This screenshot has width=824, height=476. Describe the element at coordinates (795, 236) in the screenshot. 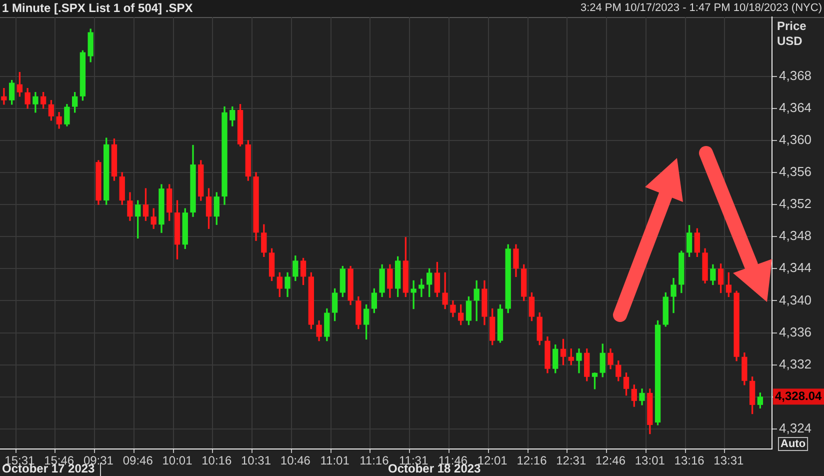

I see `y-tick-label: 4,348` at that location.